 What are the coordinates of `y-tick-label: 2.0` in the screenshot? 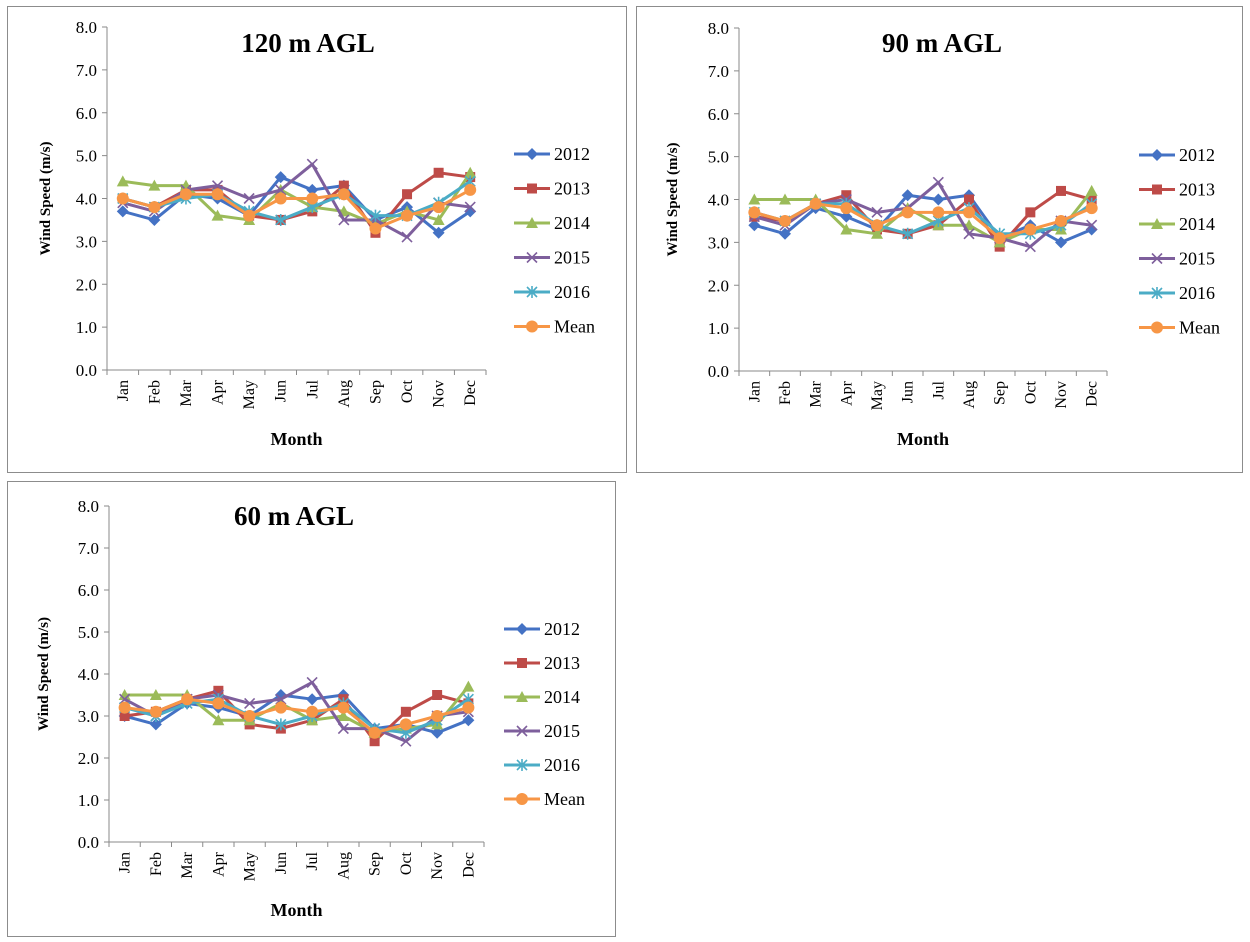 It's located at (718, 285).